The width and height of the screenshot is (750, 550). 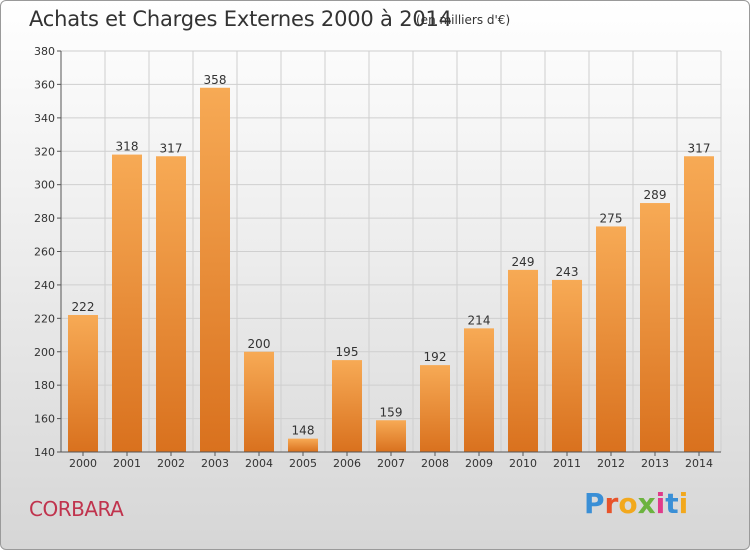 I want to click on x-tick-label-2008: 2008, so click(x=435, y=463).